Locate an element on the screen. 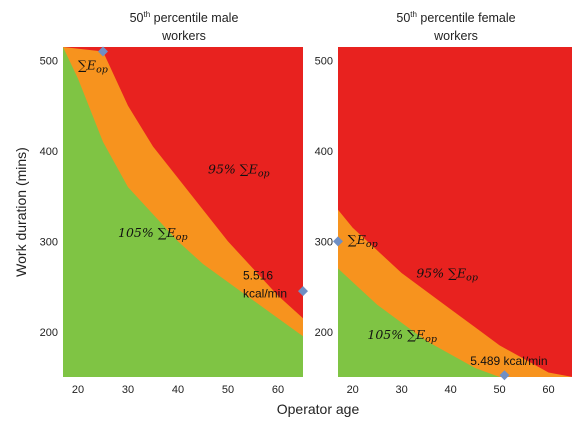 Image resolution: width=572 pixels, height=421 pixels. y-tick-label-0-3: 500 is located at coordinates (49, 62).